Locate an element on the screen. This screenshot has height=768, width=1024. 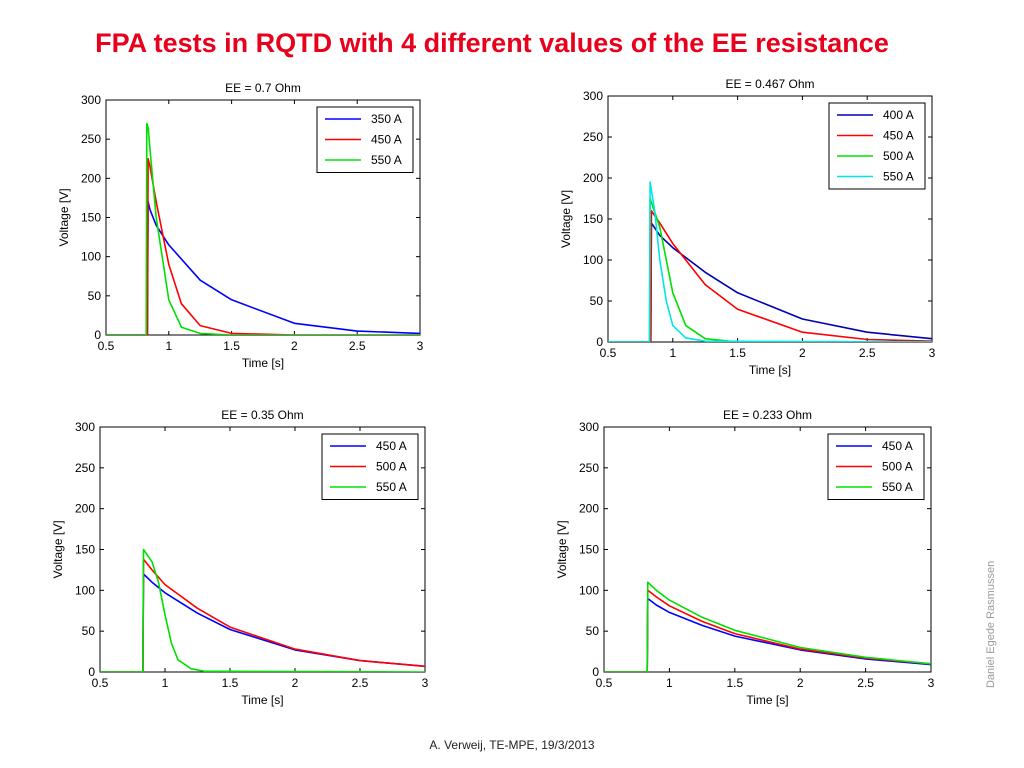
legend-label: 400 A is located at coordinates (898, 115).